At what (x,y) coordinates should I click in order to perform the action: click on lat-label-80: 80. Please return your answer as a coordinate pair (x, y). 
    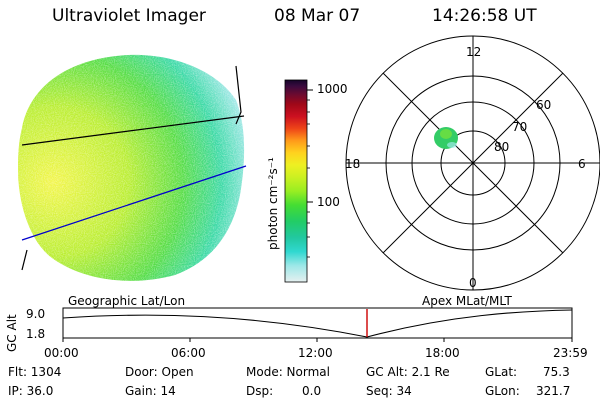
    Looking at the image, I should click on (502, 147).